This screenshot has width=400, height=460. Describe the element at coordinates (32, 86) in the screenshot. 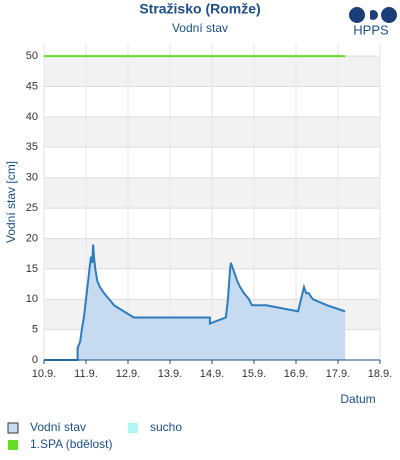

I see `y-tick-label: 45` at that location.